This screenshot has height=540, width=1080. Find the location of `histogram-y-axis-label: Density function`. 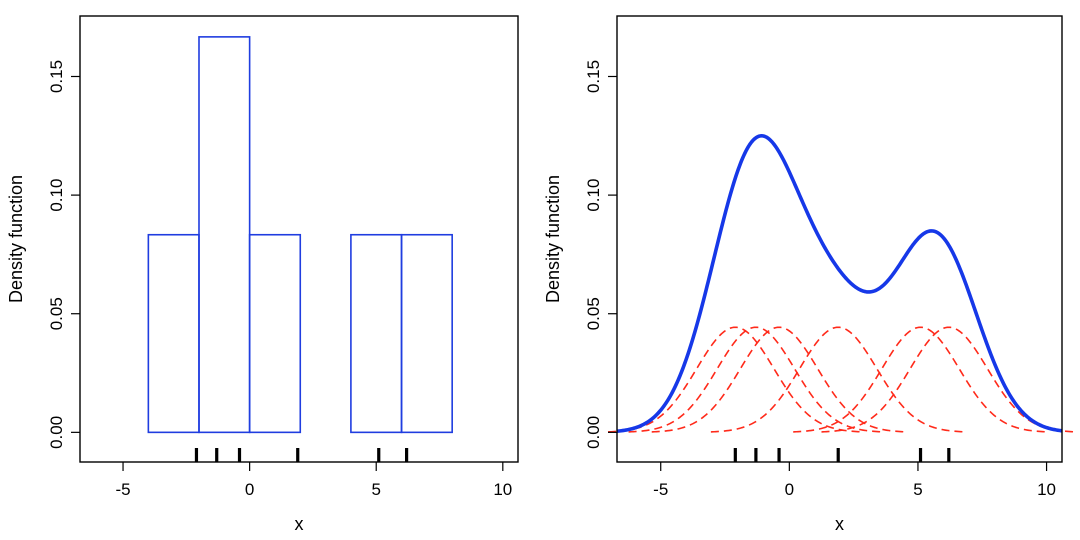

histogram-y-axis-label: Density function is located at coordinates (16, 239).